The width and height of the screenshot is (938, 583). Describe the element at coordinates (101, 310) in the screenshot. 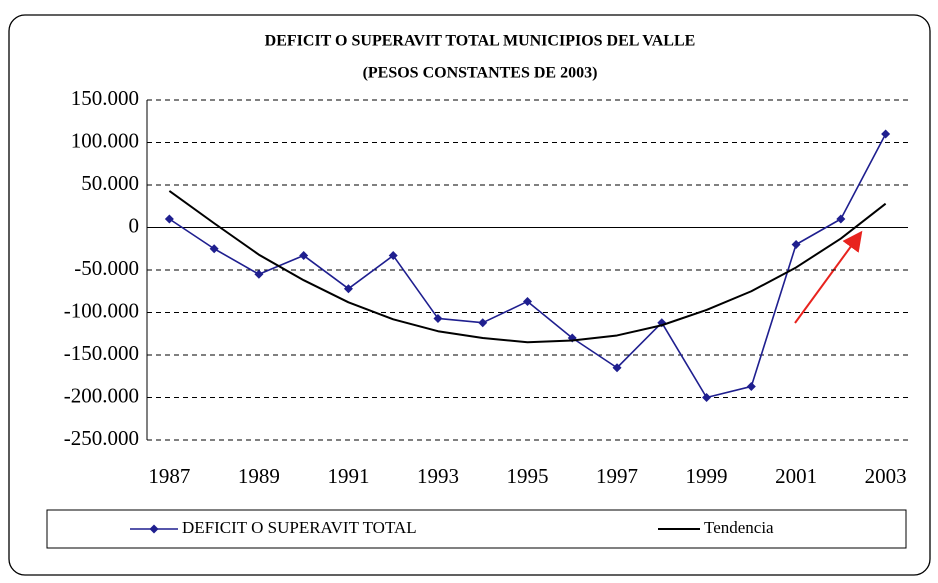

I see `y-tick-label: -100.000` at that location.